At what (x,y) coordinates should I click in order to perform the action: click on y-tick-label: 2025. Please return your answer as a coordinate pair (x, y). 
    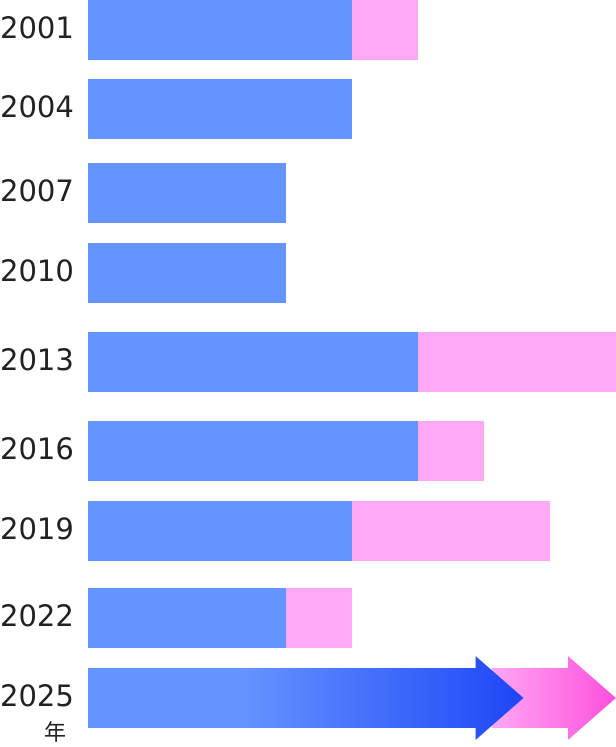
    Looking at the image, I should click on (37, 696).